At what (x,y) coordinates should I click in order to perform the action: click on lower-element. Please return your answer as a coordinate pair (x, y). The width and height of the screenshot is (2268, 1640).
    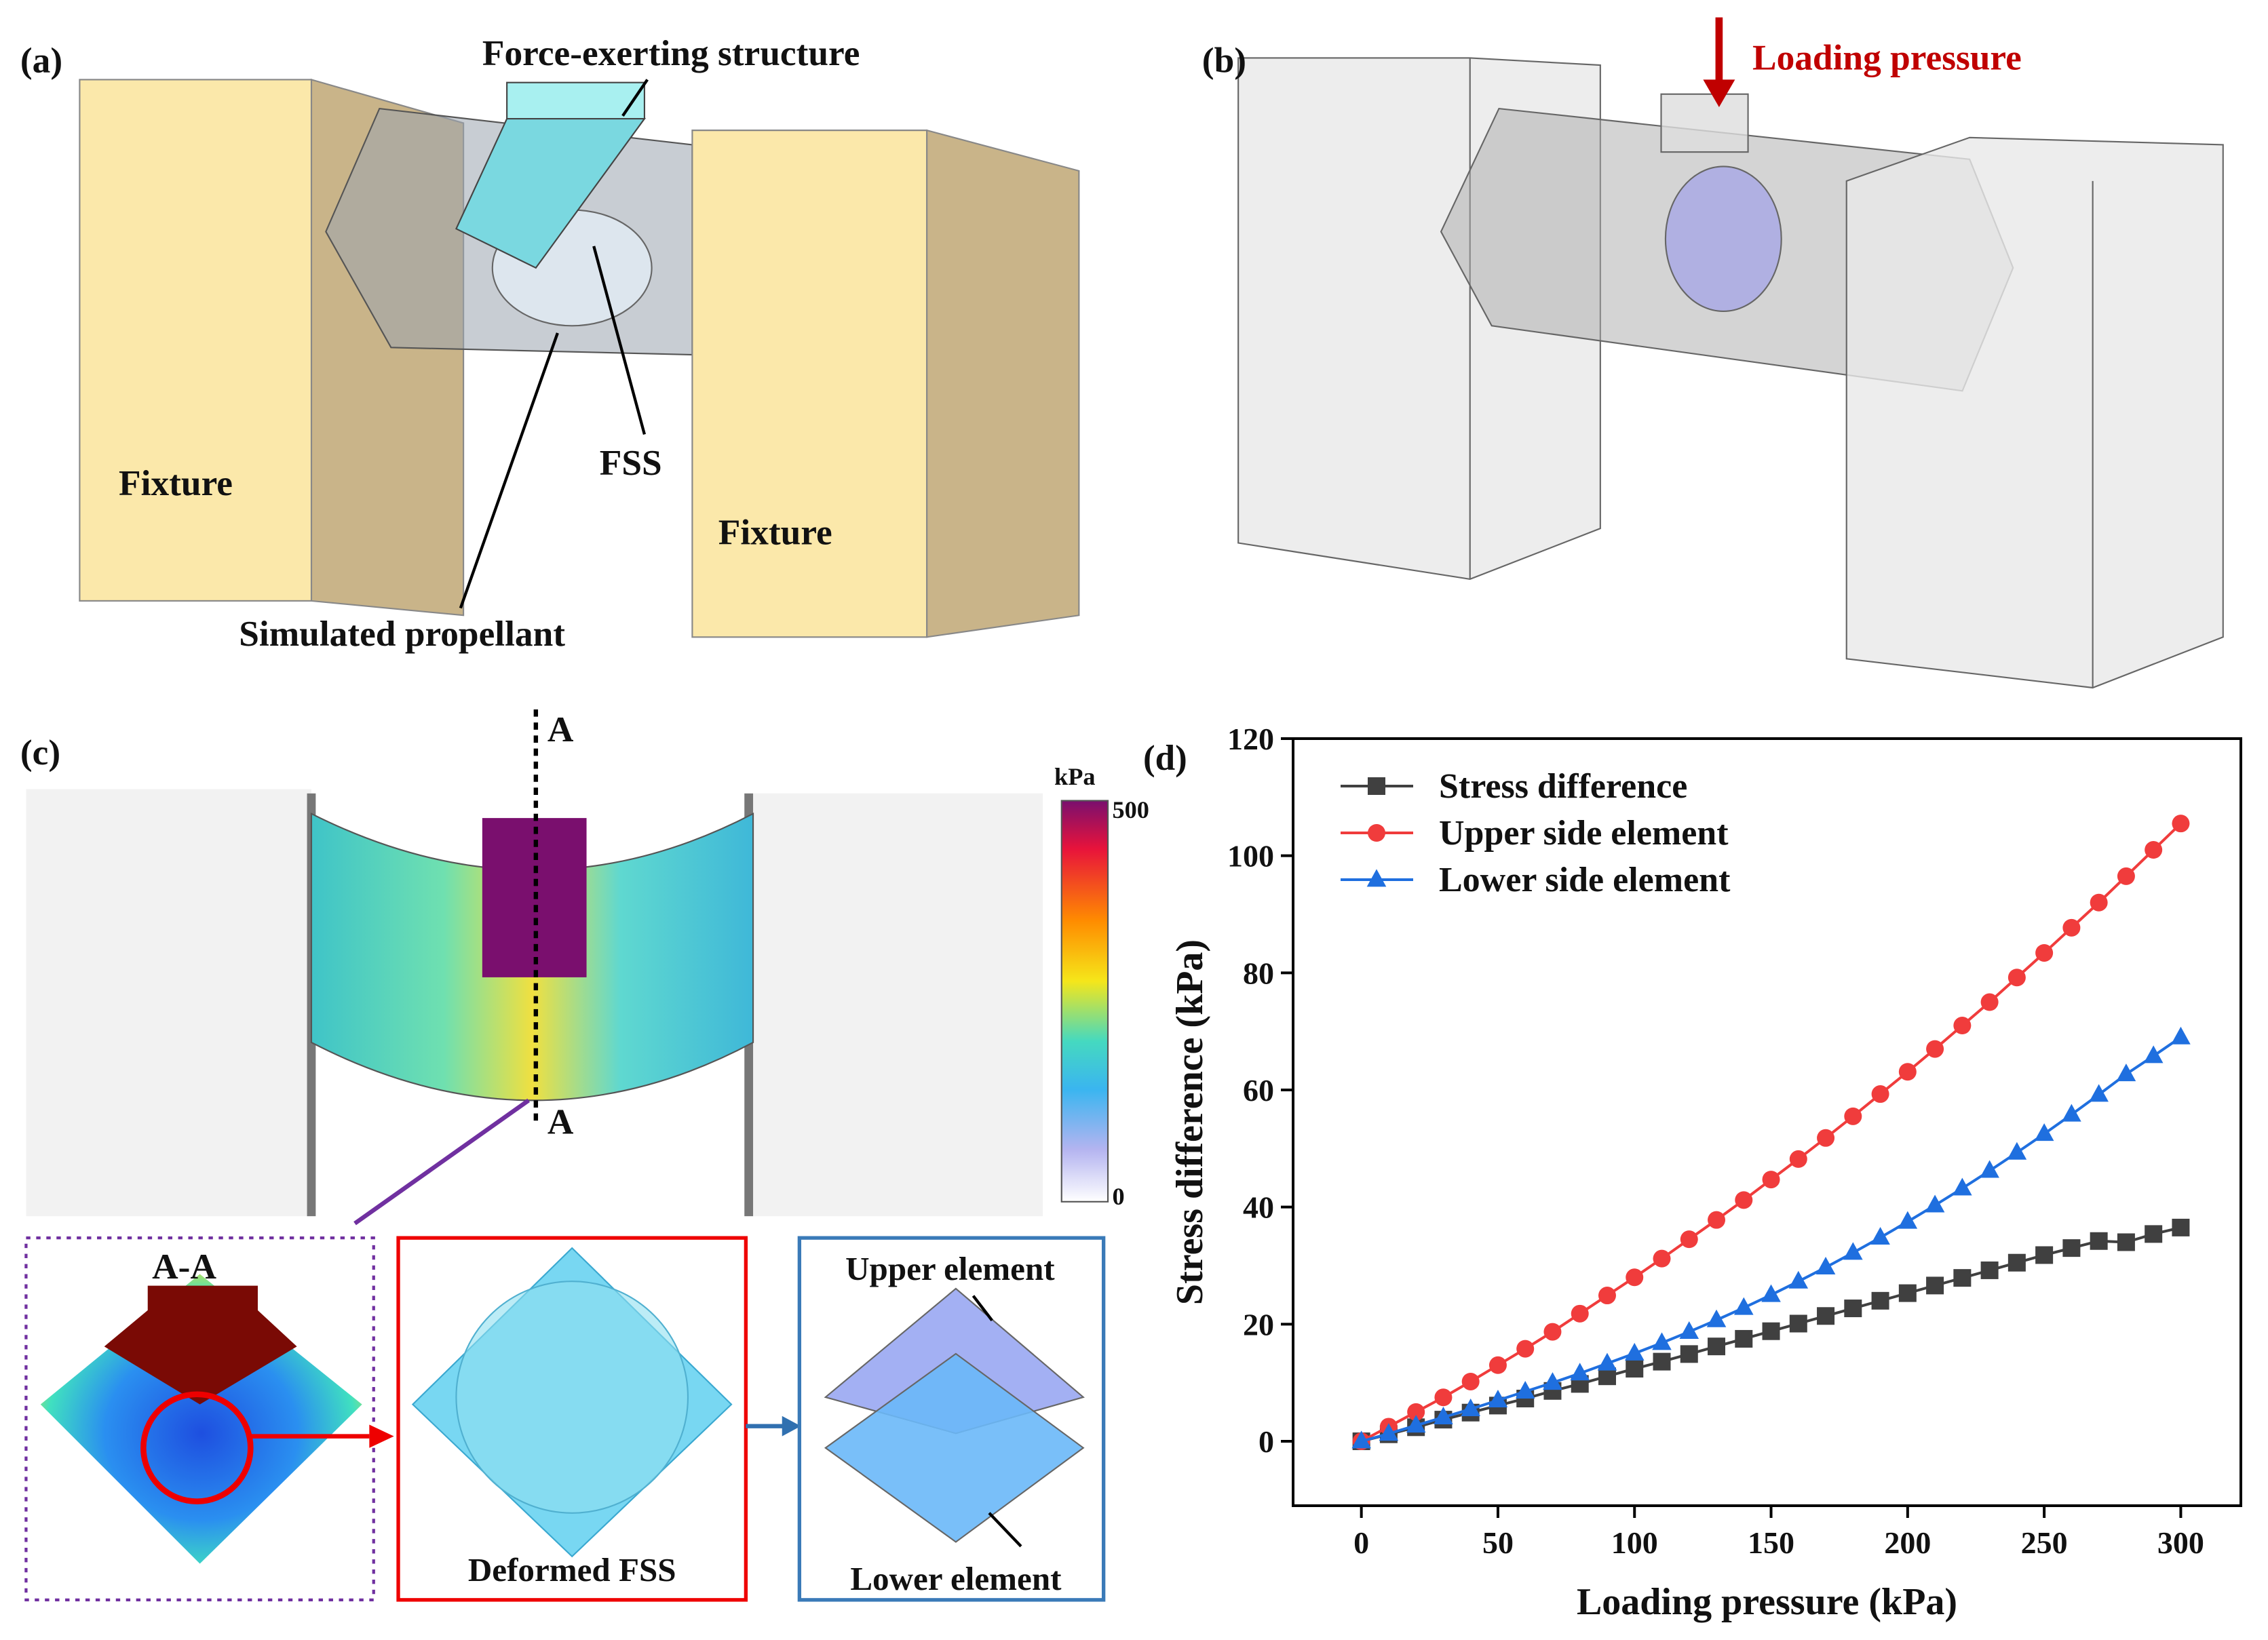
    Looking at the image, I should click on (954, 1447).